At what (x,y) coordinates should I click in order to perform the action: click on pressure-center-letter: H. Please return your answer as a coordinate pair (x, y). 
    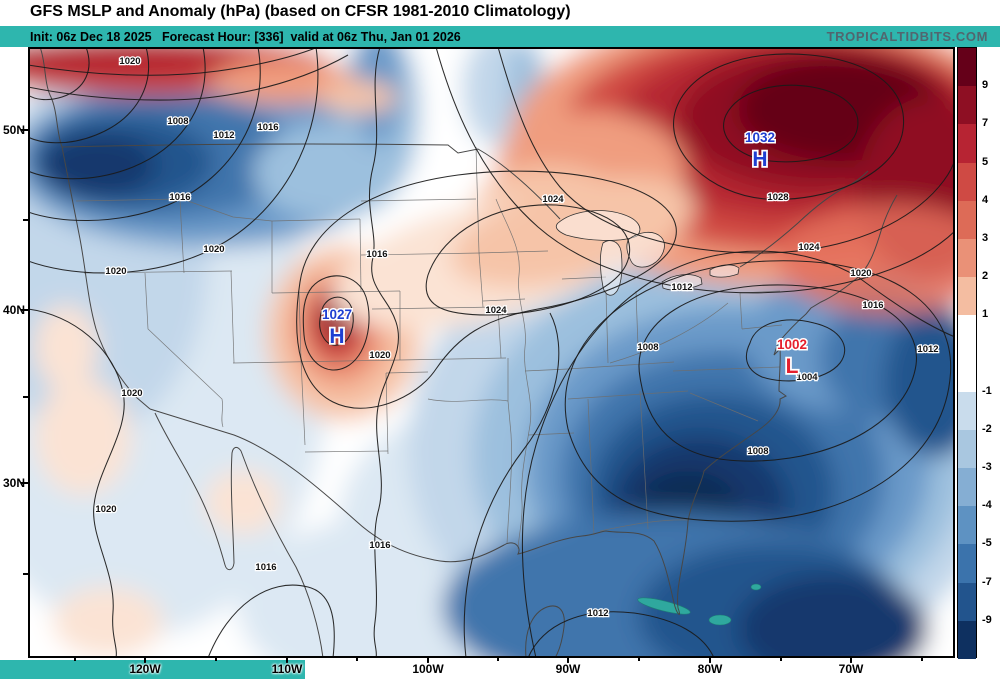
    Looking at the image, I should click on (759, 159).